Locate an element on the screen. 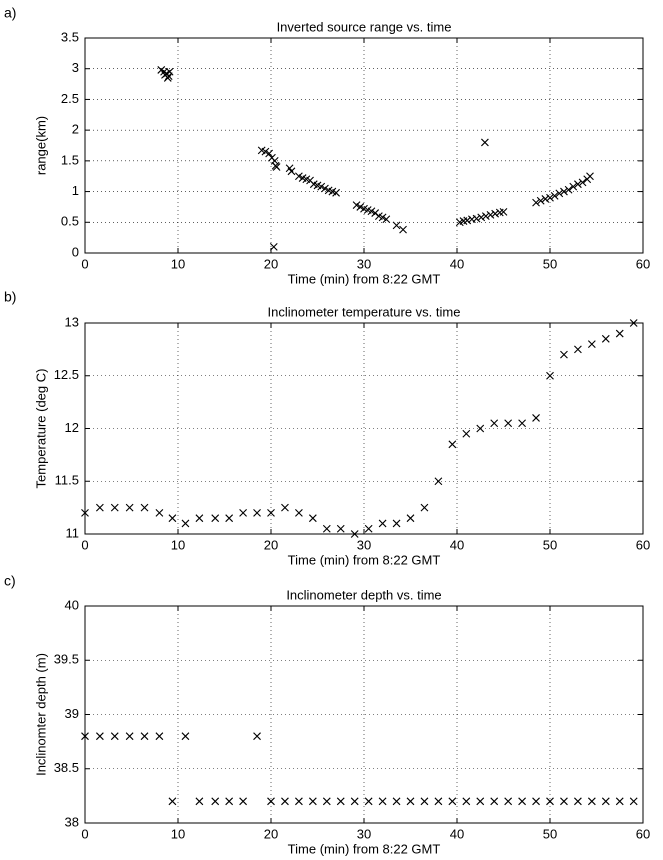 The width and height of the screenshot is (663, 860). y-tick-label: 1.5 is located at coordinates (70, 159).